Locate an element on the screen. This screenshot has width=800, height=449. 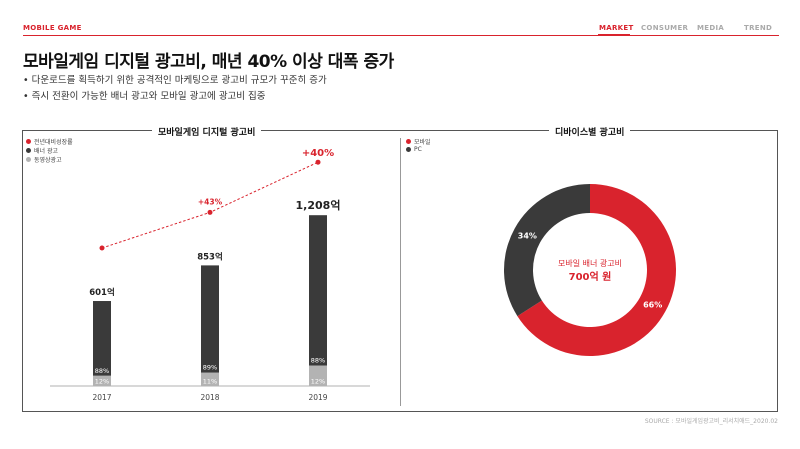
top-rule is located at coordinates (401, 35).